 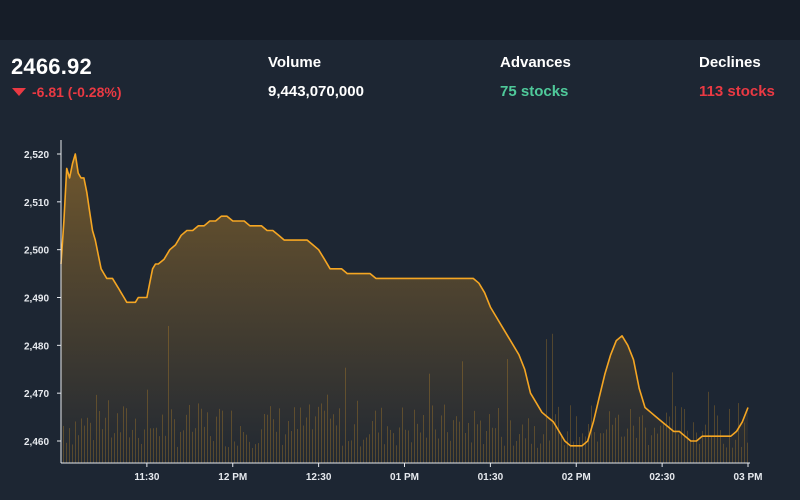 I want to click on advances-stat: Advances 75 stocks, so click(x=535, y=77).